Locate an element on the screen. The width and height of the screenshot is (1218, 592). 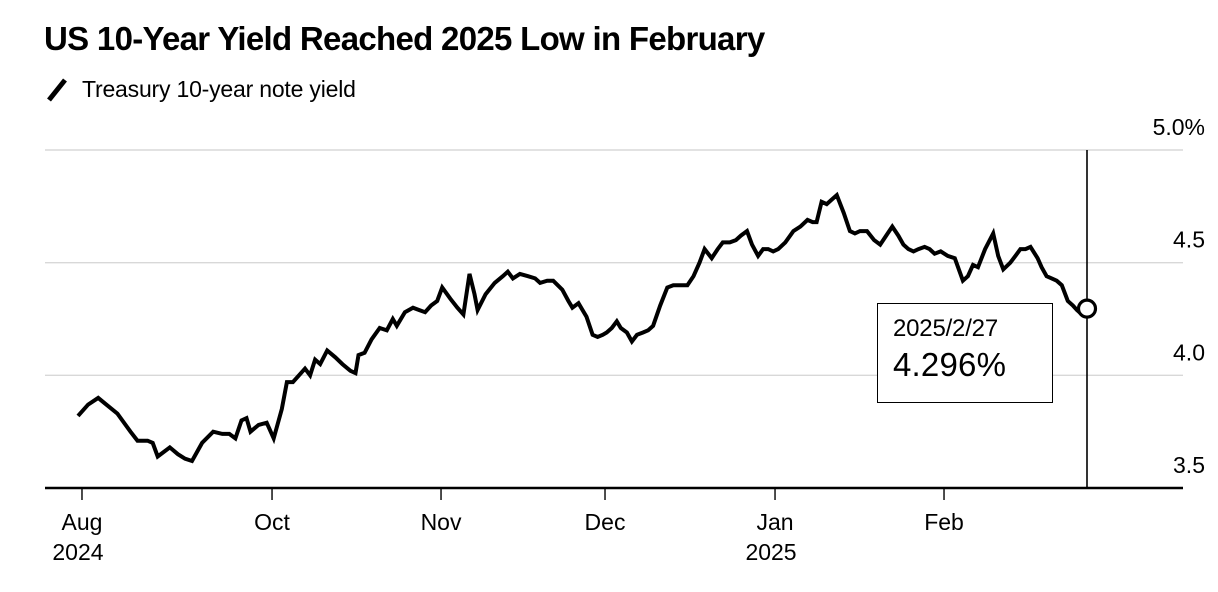
callout-value: 4.296% is located at coordinates (950, 364).